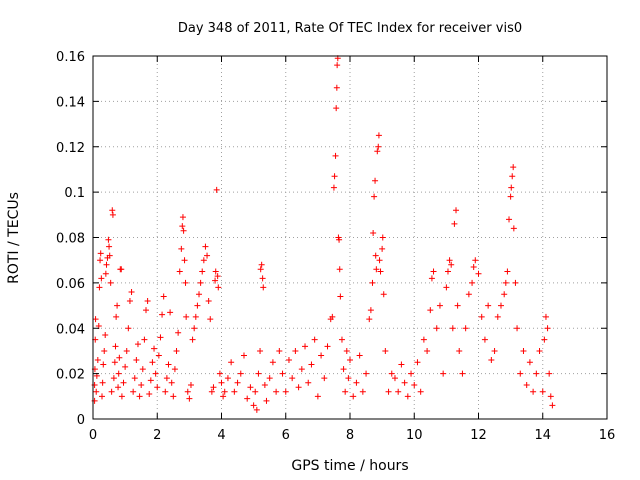 The width and height of the screenshot is (640, 480). I want to click on y-tick-label: 0.12, so click(70, 148).